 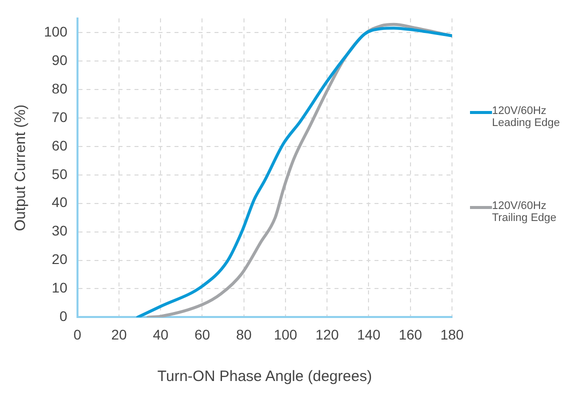 What do you see at coordinates (60, 174) in the screenshot?
I see `y-tick-label: 50` at bounding box center [60, 174].